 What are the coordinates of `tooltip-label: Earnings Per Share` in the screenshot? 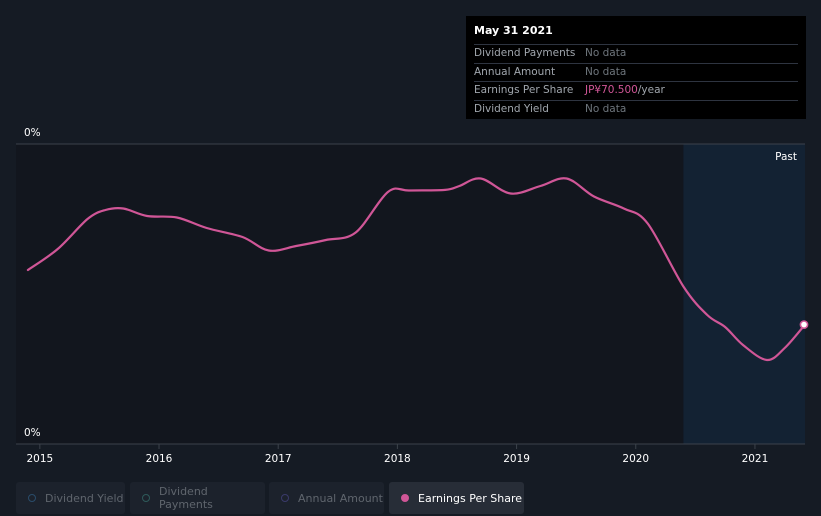 It's located at (524, 90).